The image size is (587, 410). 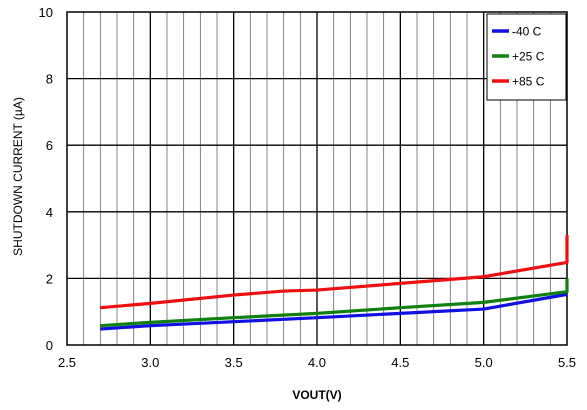 I want to click on y-tick-label: 4, so click(x=49, y=212).